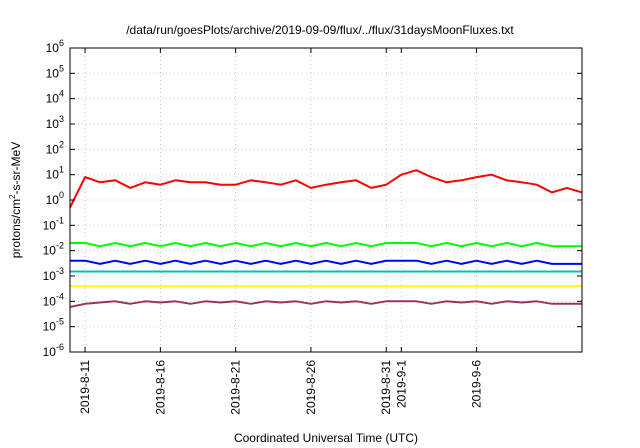 Image resolution: width=640 pixels, height=448 pixels. I want to click on y-tick-label: 10⁻¹, so click(53, 223).